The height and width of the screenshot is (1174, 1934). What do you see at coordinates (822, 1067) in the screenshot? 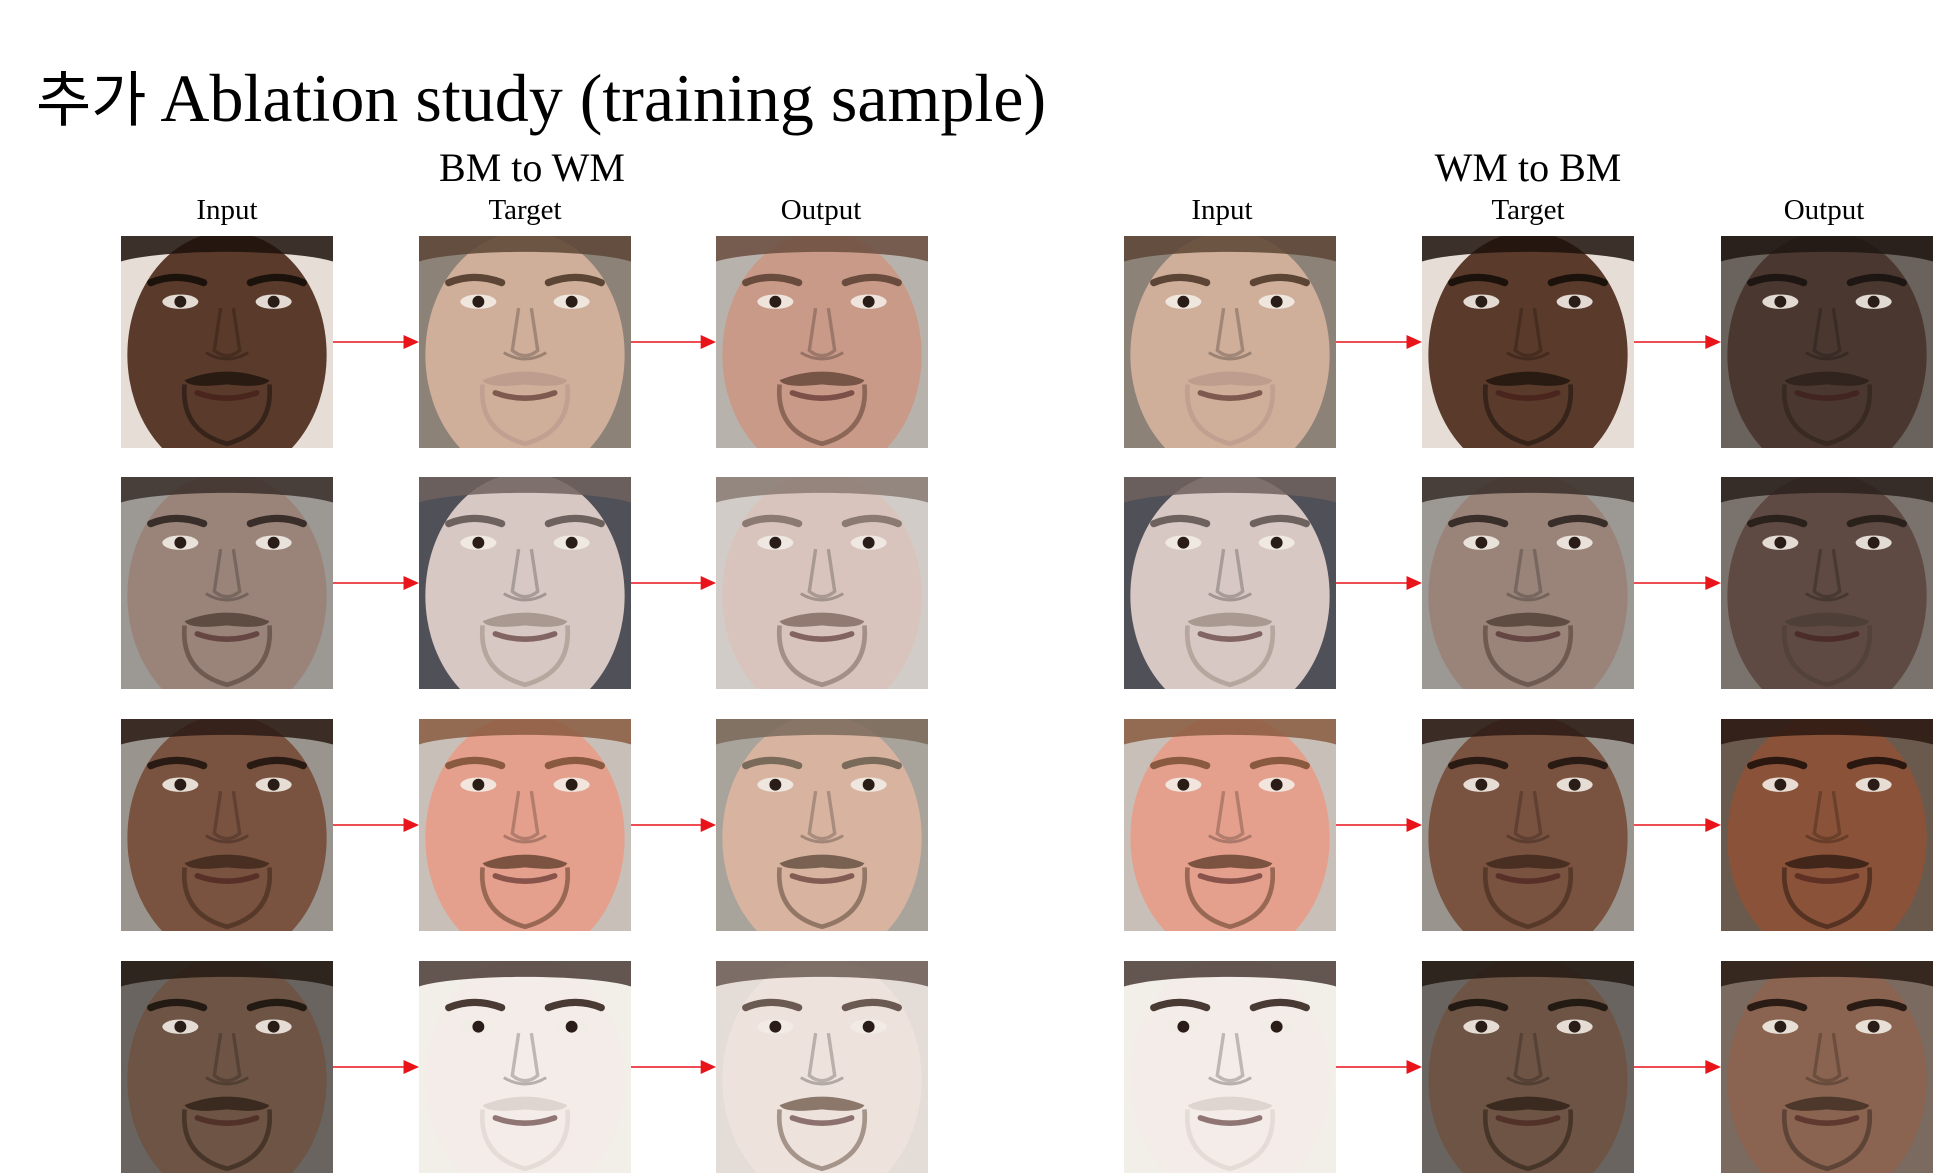
I see `bm-to-wm-row-4-output-image` at bounding box center [822, 1067].